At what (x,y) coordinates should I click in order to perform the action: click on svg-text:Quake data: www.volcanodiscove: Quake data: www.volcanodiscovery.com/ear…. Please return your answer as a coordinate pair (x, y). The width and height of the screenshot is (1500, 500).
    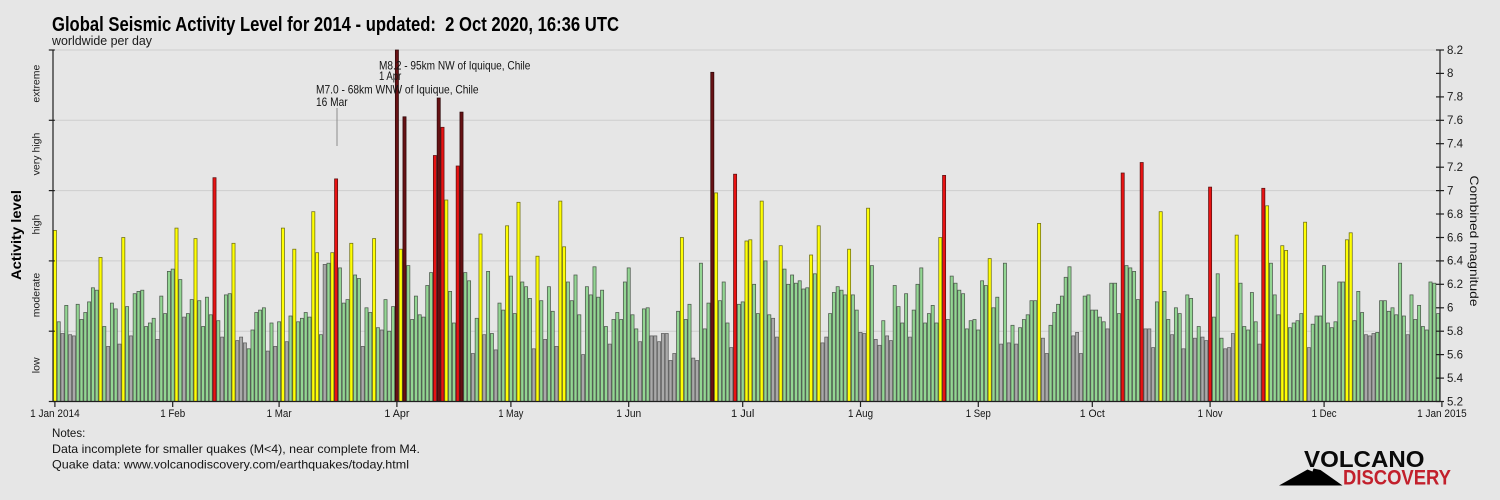
    Looking at the image, I should click on (230, 465).